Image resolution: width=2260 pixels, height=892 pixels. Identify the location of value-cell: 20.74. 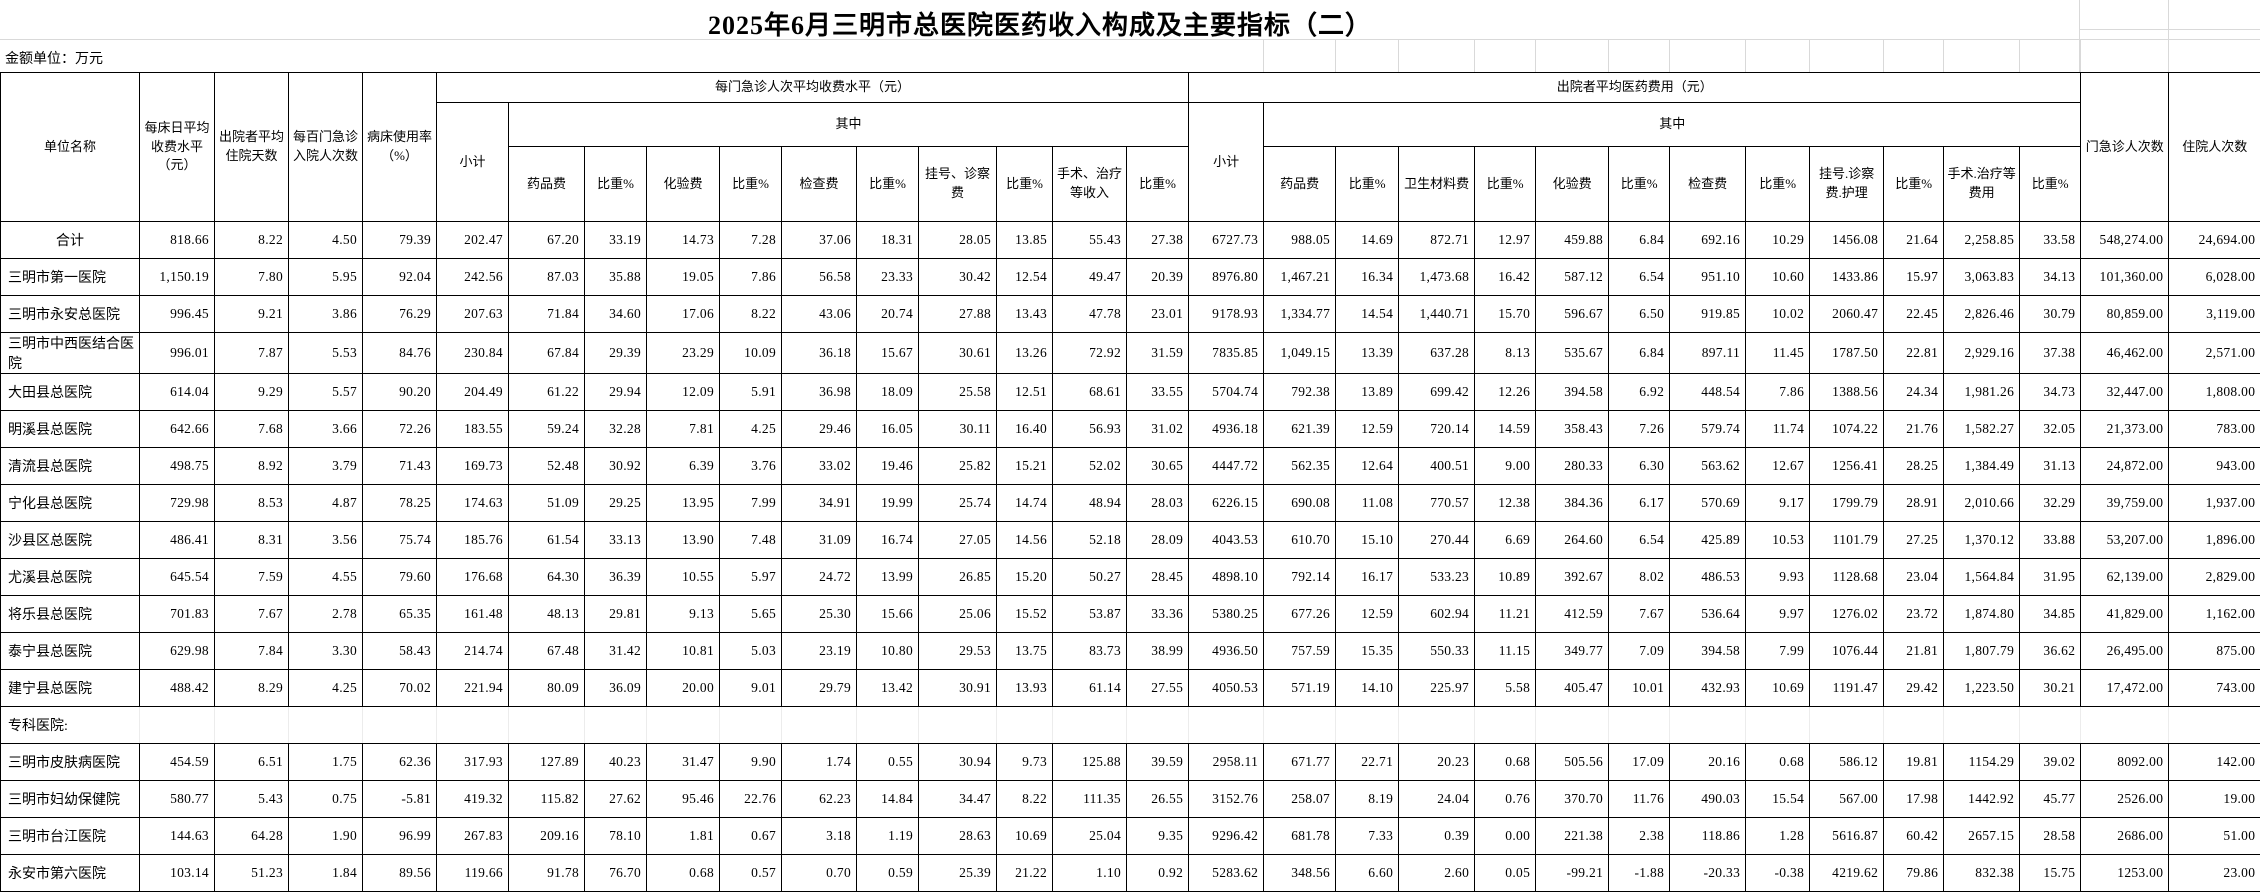
(888, 314).